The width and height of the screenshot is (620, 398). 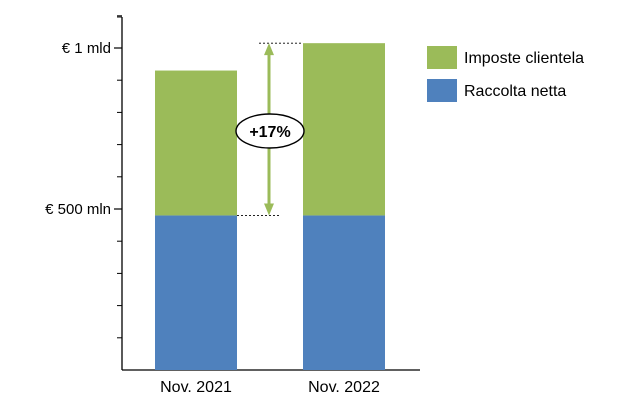 What do you see at coordinates (524, 58) in the screenshot?
I see `legend-label: Imposte clientela` at bounding box center [524, 58].